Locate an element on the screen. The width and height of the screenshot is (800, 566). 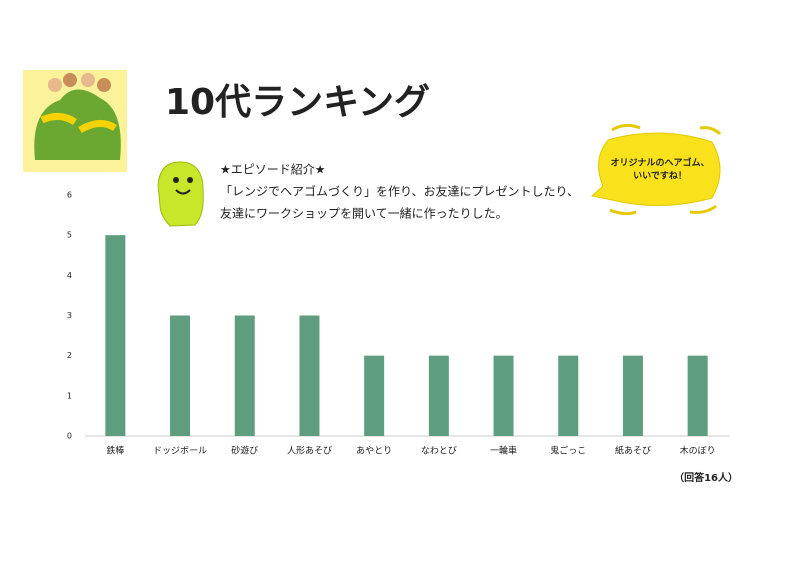
y-tick-label: 3 is located at coordinates (69, 315).